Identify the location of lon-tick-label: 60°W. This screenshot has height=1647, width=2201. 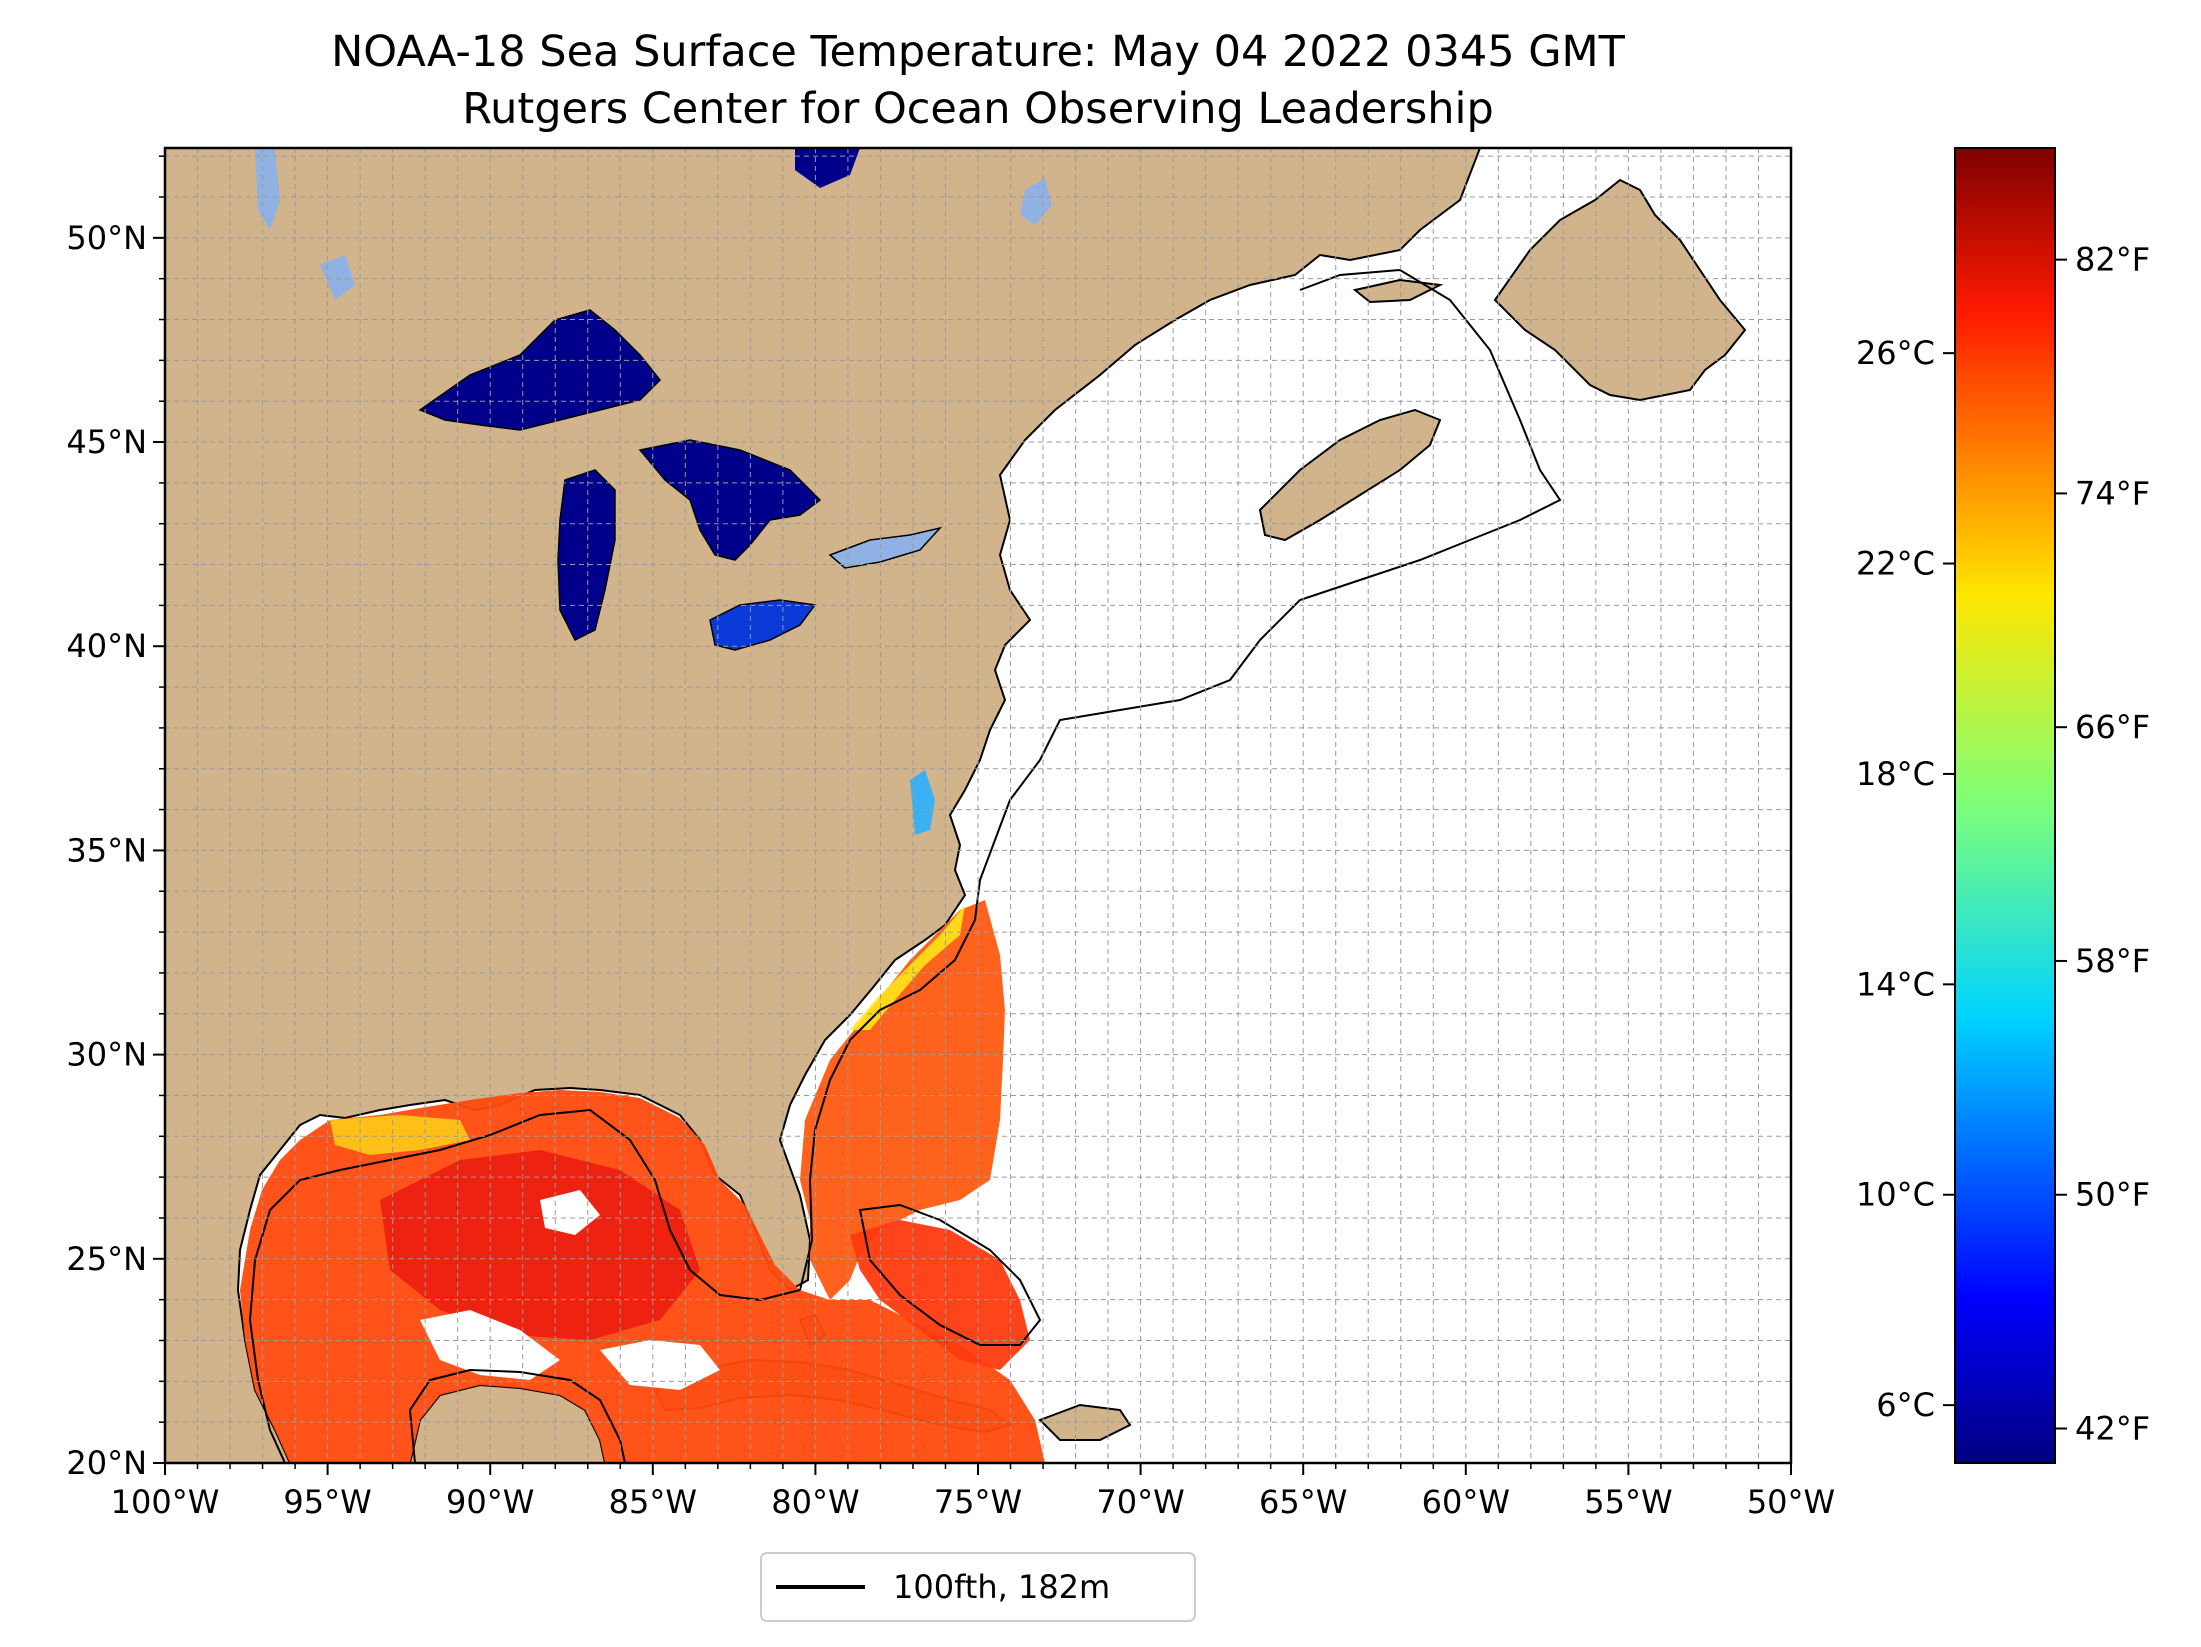
(1466, 1502).